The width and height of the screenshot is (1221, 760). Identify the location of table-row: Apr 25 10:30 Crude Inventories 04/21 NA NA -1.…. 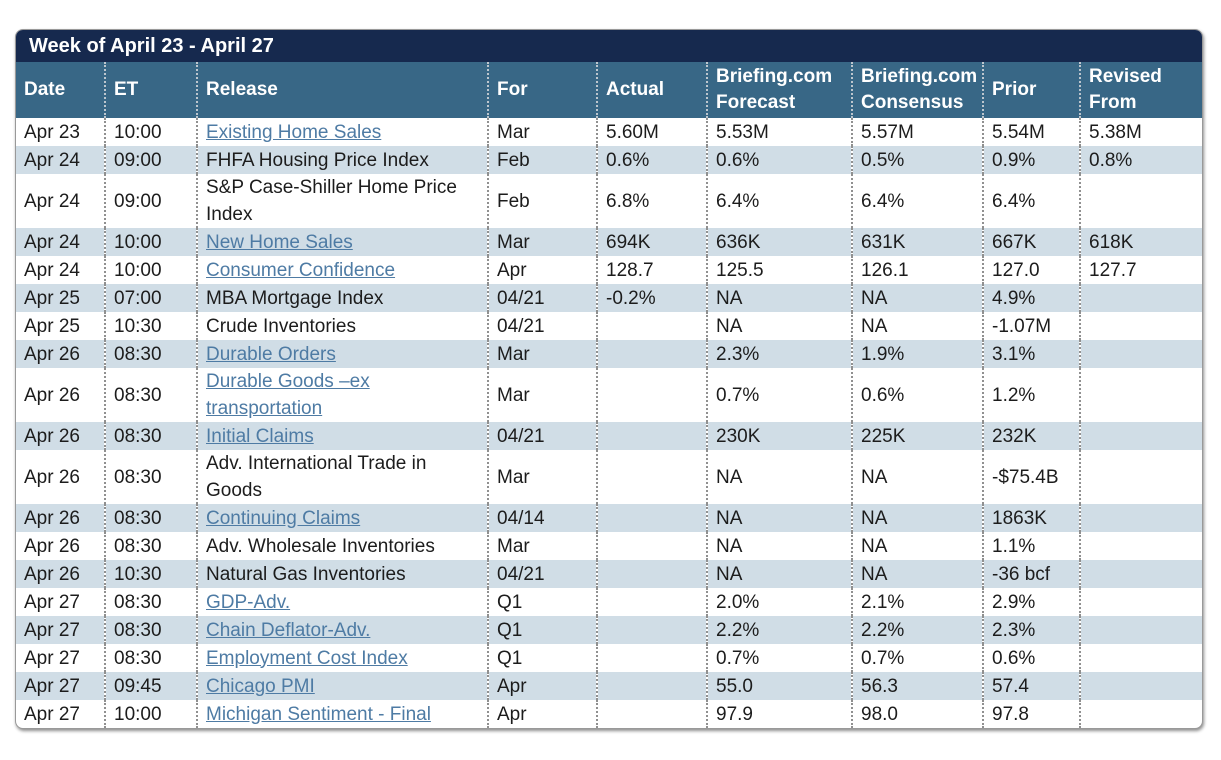
(609, 326).